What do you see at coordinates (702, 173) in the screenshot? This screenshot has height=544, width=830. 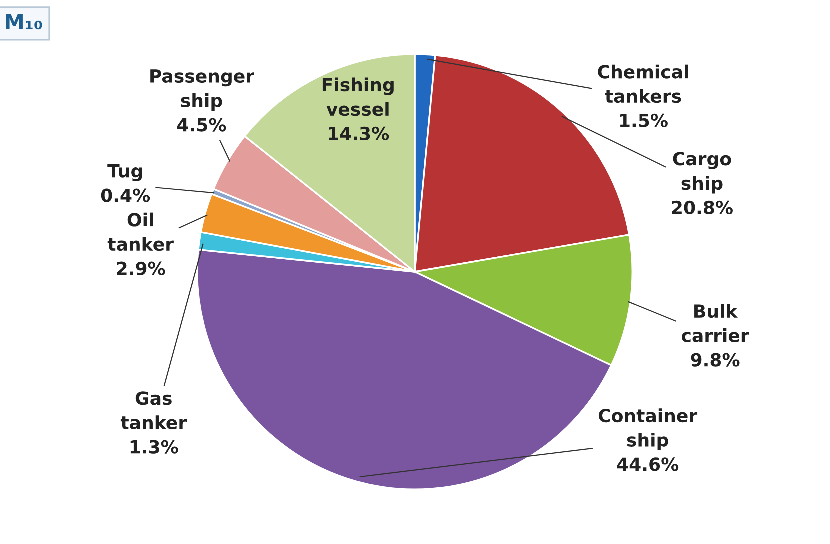 I see `slice-label: Cargo ship` at bounding box center [702, 173].